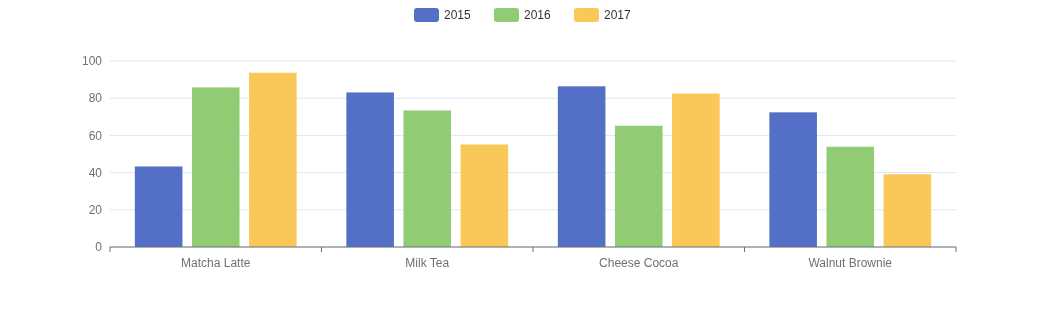 The width and height of the screenshot is (1058, 327). Describe the element at coordinates (95, 210) in the screenshot. I see `y-tick-label: 20` at that location.